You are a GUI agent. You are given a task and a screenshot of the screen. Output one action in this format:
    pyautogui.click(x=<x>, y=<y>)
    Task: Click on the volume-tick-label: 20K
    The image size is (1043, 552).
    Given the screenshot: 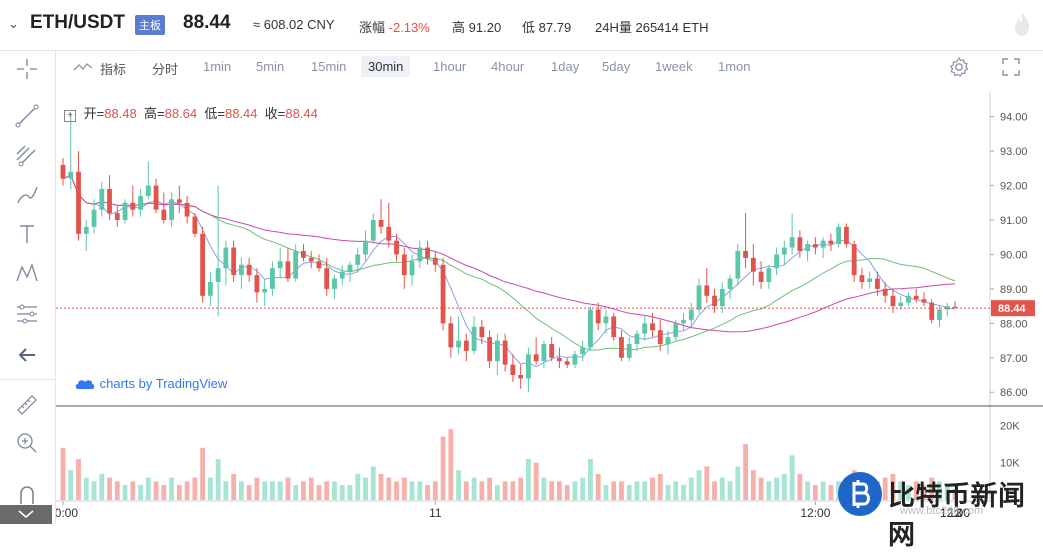 What is the action you would take?
    pyautogui.click(x=1010, y=426)
    